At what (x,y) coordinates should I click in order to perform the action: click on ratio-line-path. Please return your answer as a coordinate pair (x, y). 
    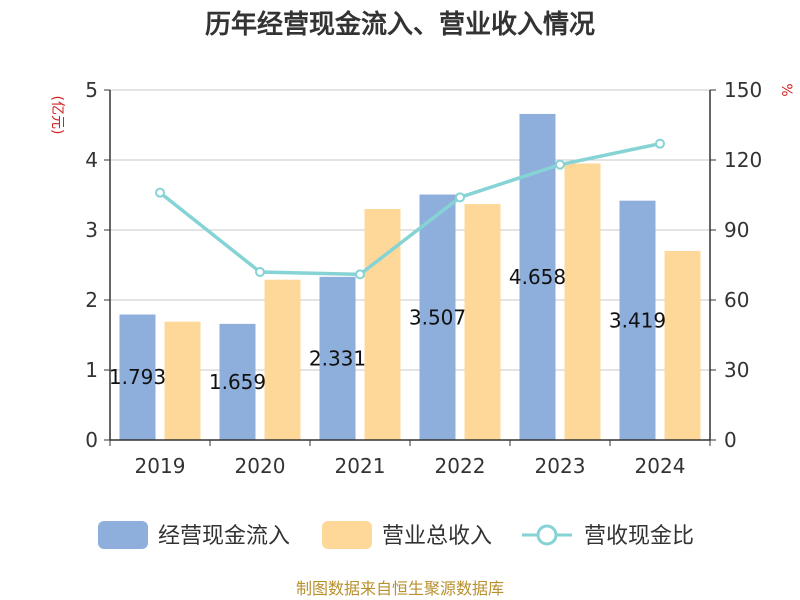
    Looking at the image, I should click on (409, 209).